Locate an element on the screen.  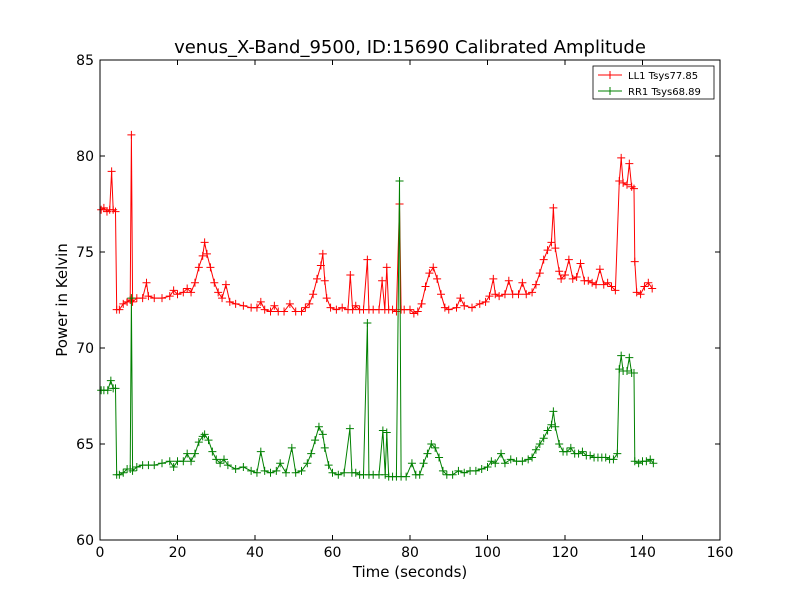
x-tick-label: 80 is located at coordinates (410, 553).